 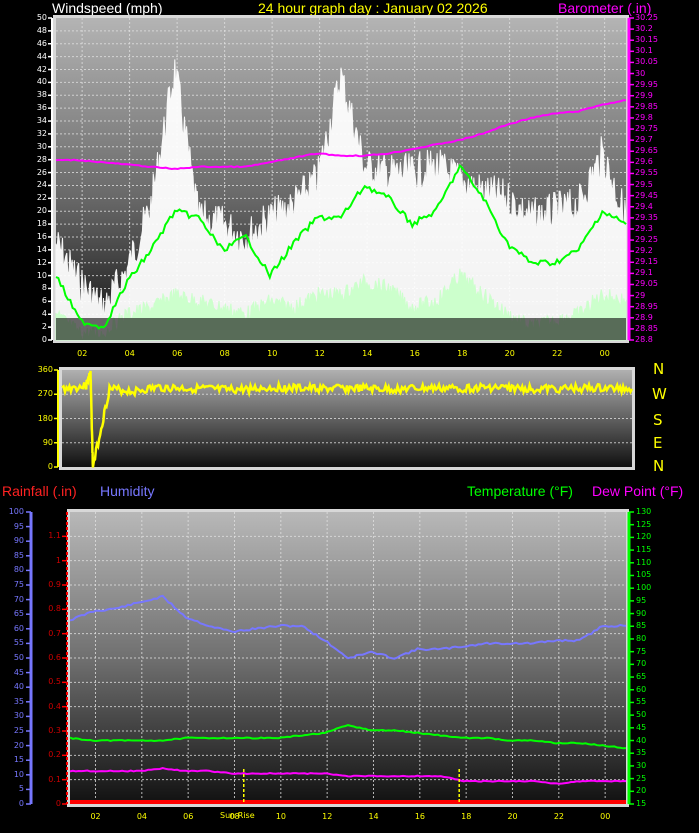 I want to click on barometer-tick-30.25: 30.25, so click(x=646, y=17).